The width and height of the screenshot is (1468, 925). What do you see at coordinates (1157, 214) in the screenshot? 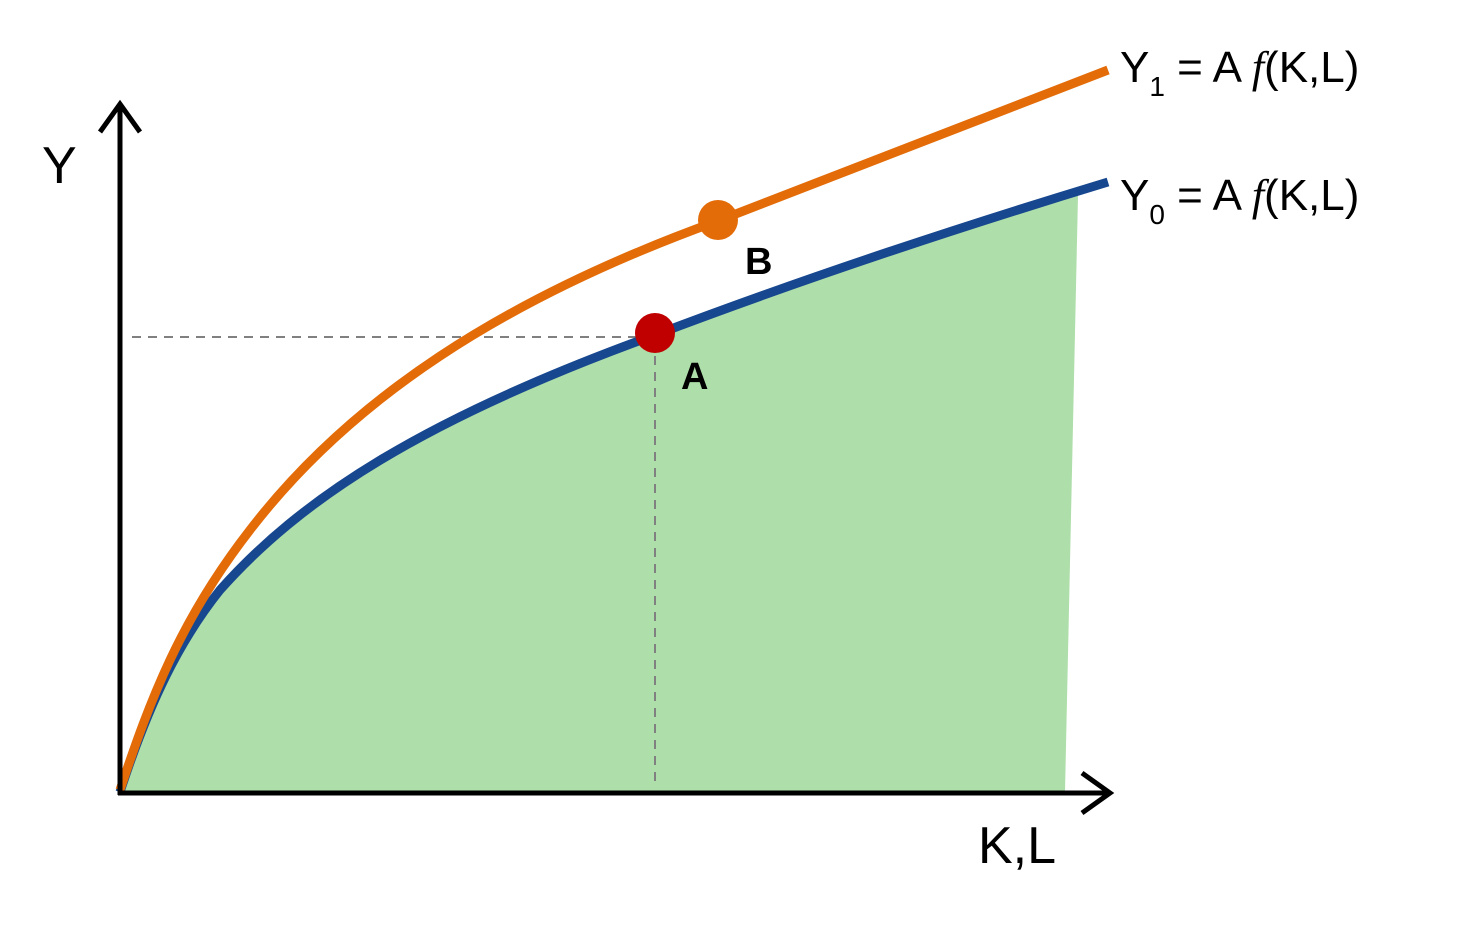
I see `curve-y0-subscript: 0` at bounding box center [1157, 214].